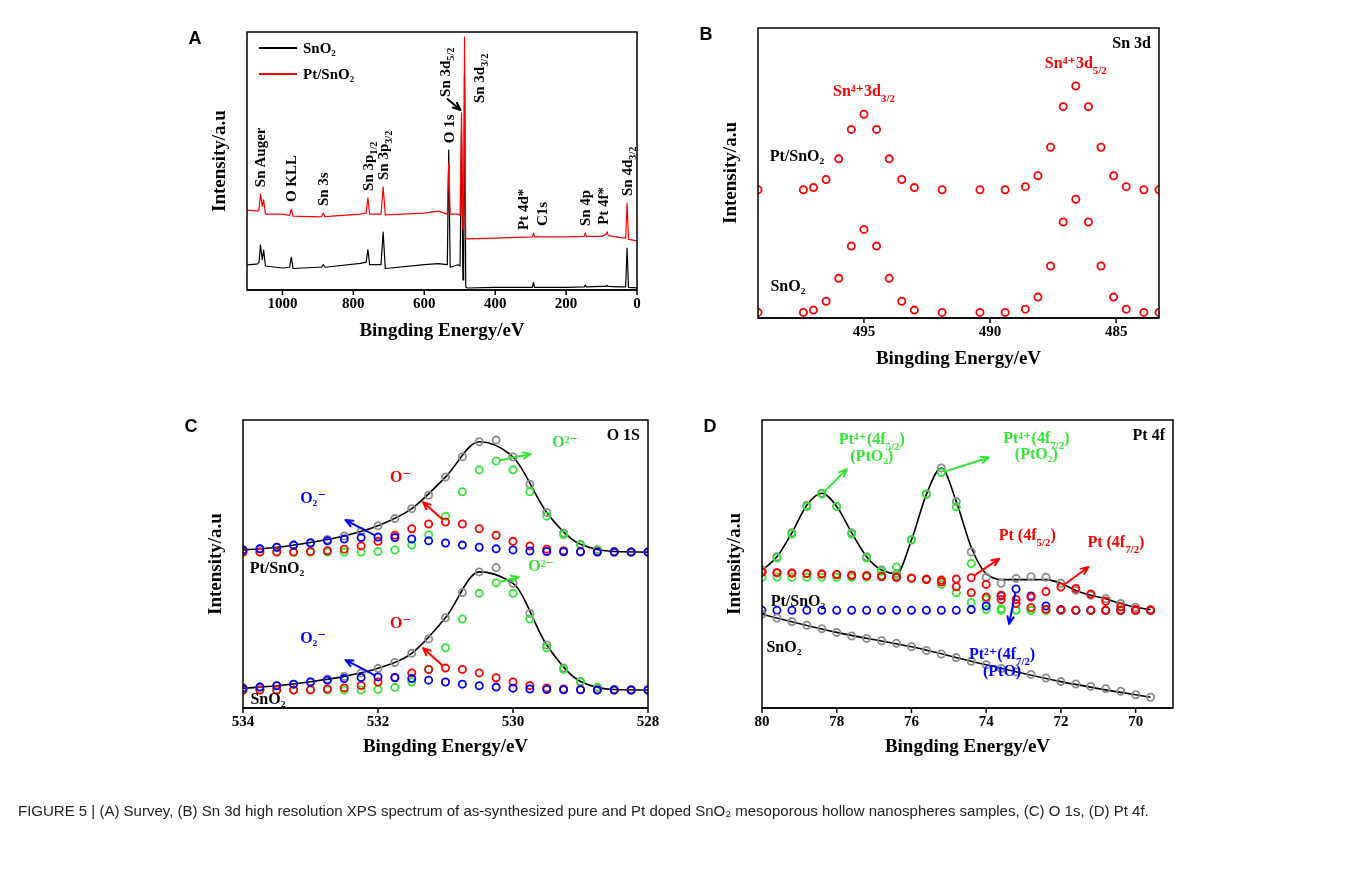 The width and height of the screenshot is (1347, 870). What do you see at coordinates (1136, 720) in the screenshot?
I see `x-tick-label: 70` at bounding box center [1136, 720].